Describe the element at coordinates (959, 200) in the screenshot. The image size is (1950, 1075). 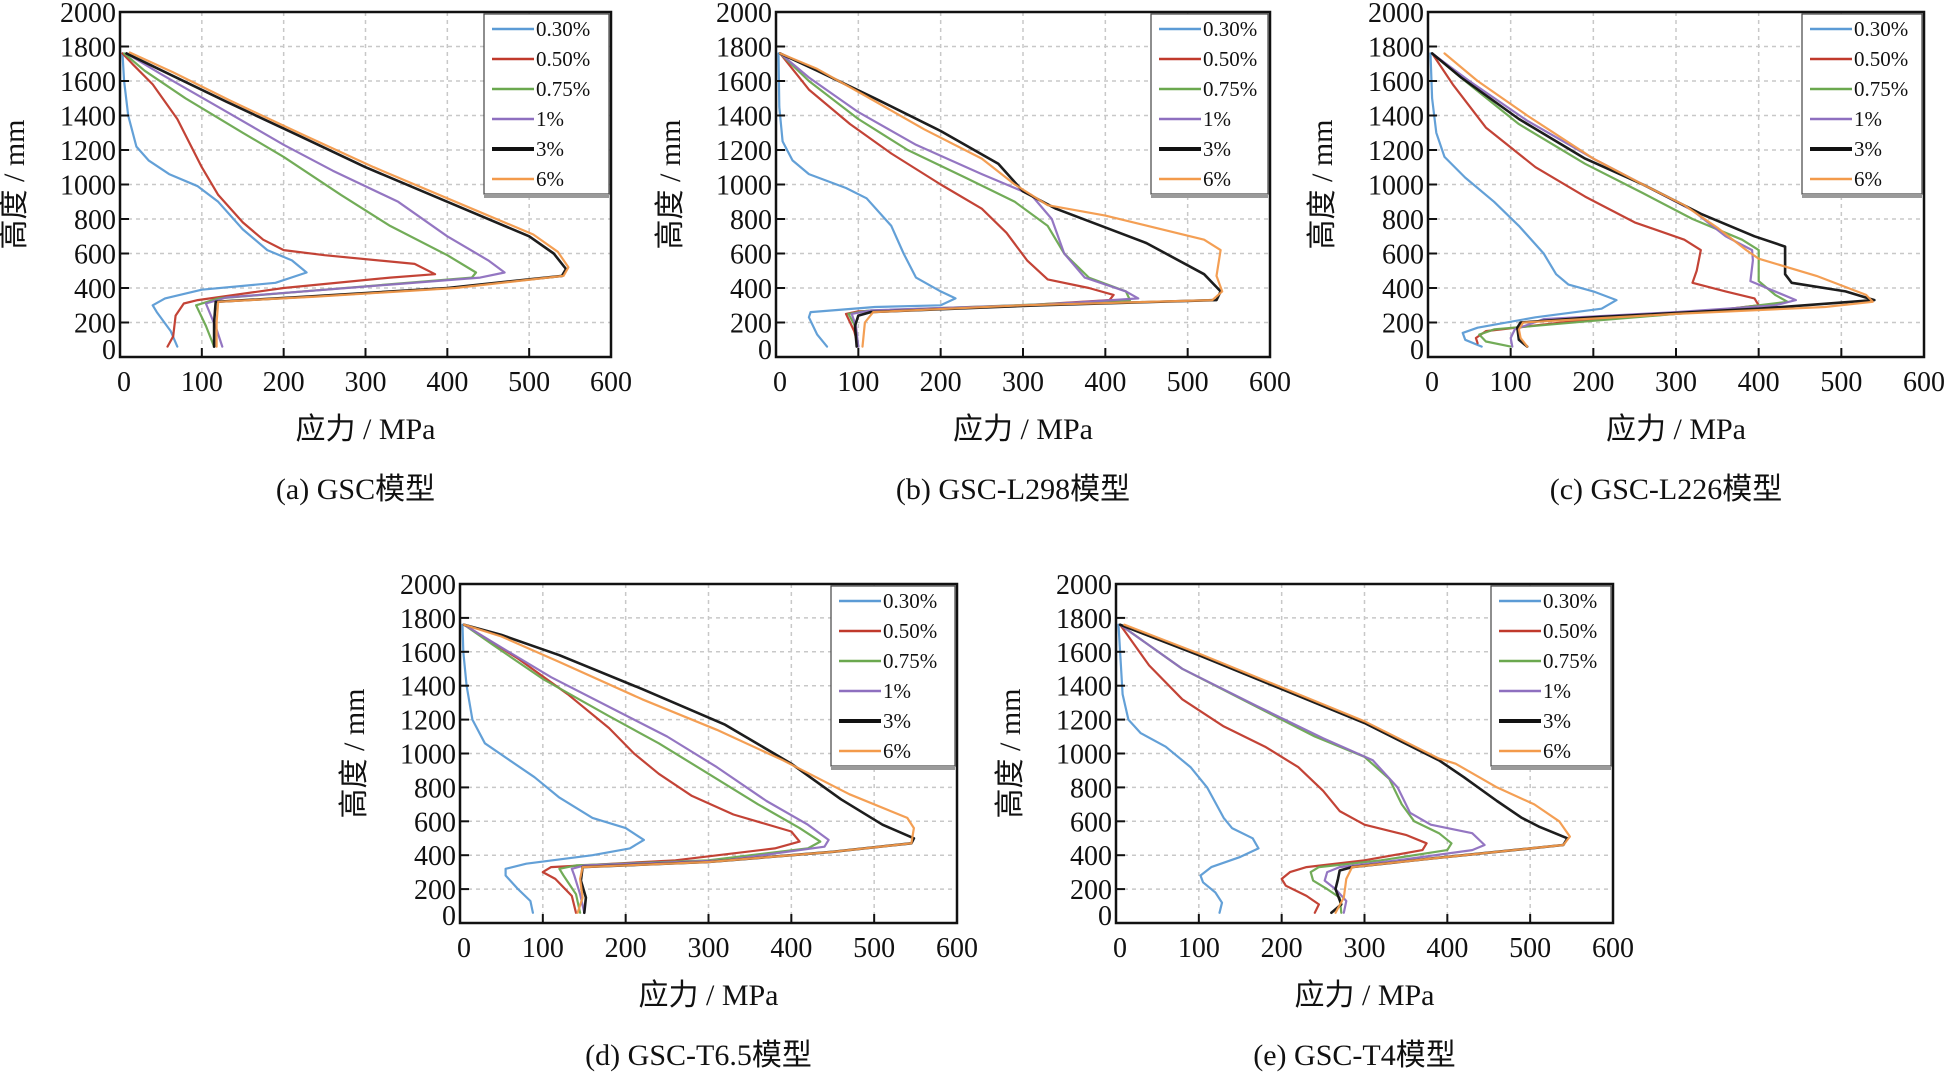
I see `series-line-1pct` at that location.